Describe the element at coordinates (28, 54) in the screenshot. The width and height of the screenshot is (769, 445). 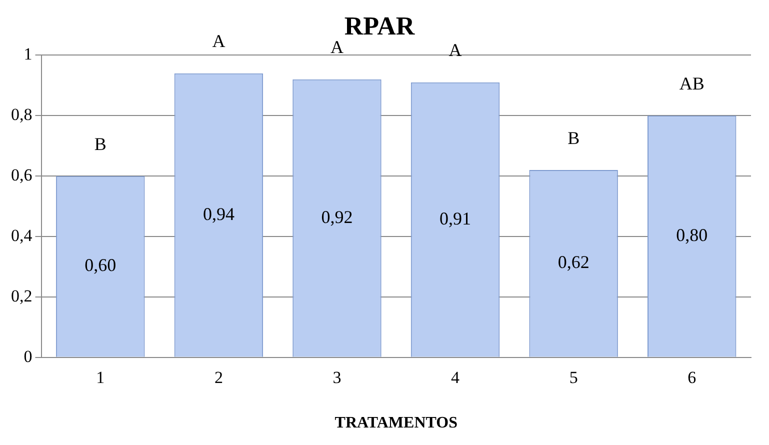
I see `y-tick-label: 1` at that location.